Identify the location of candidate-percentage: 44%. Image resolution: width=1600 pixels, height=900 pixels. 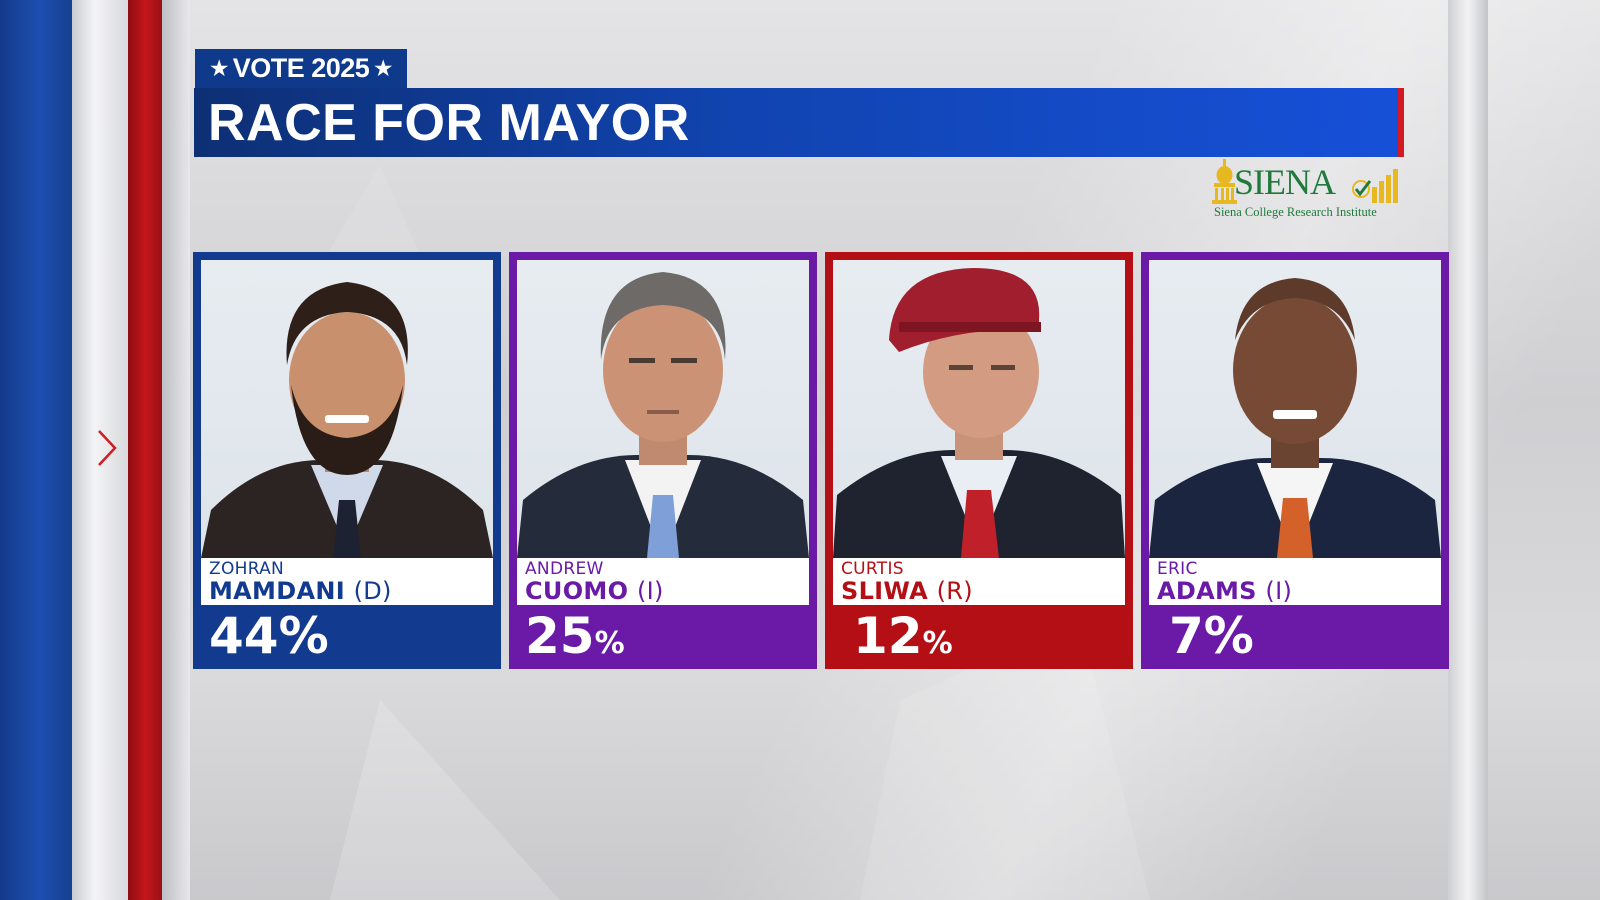
(269, 641).